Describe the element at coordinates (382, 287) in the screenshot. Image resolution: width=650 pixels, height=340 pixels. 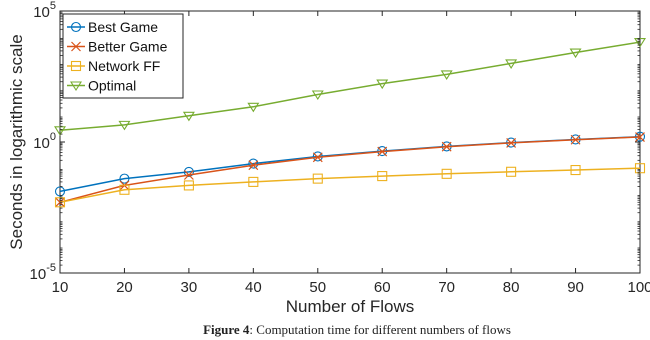
I see `x-tick-label: 60` at that location.